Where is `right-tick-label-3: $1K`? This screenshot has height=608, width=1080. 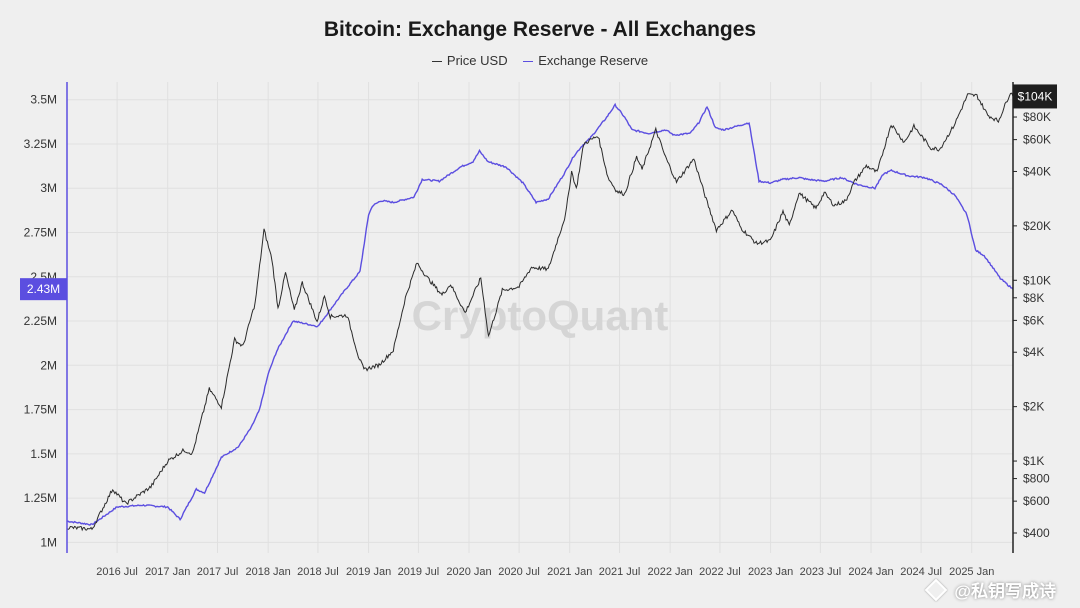
right-tick-label-3: $1K is located at coordinates (1033, 461).